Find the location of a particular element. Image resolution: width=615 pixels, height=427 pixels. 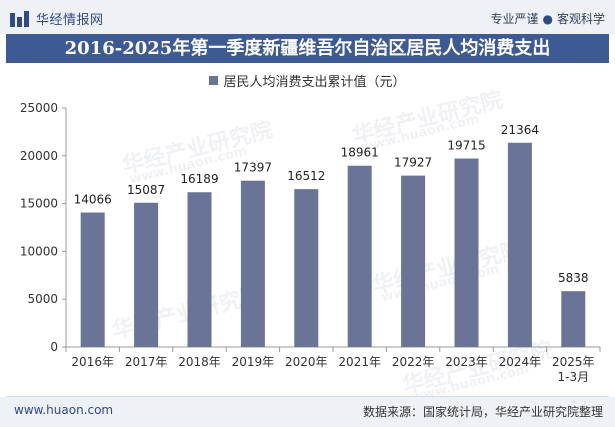

data-label: 17927 is located at coordinates (413, 163).